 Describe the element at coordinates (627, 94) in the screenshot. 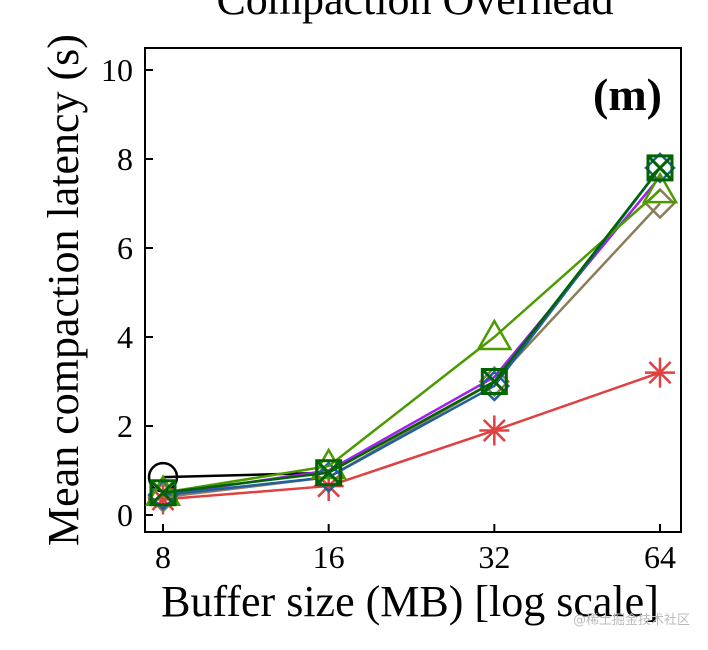

I see `panel-label: (m)` at that location.